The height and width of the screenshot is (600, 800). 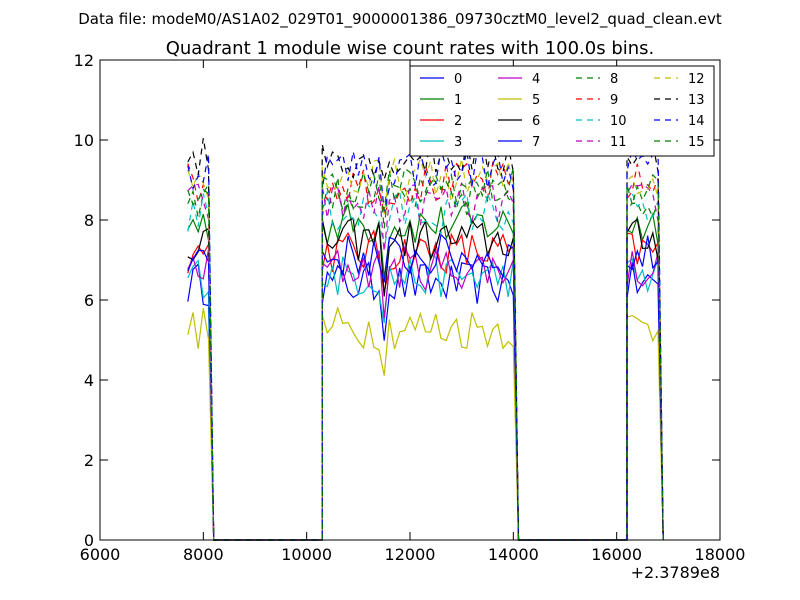 What do you see at coordinates (458, 79) in the screenshot?
I see `legend-label-0: 0` at bounding box center [458, 79].